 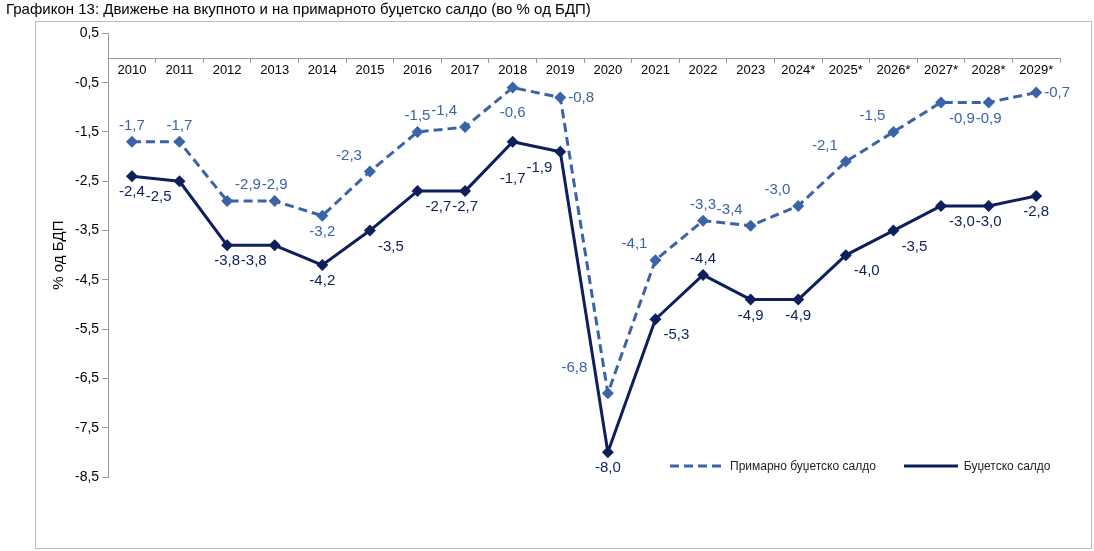 I want to click on x-tick-label: 2017, so click(x=465, y=70).